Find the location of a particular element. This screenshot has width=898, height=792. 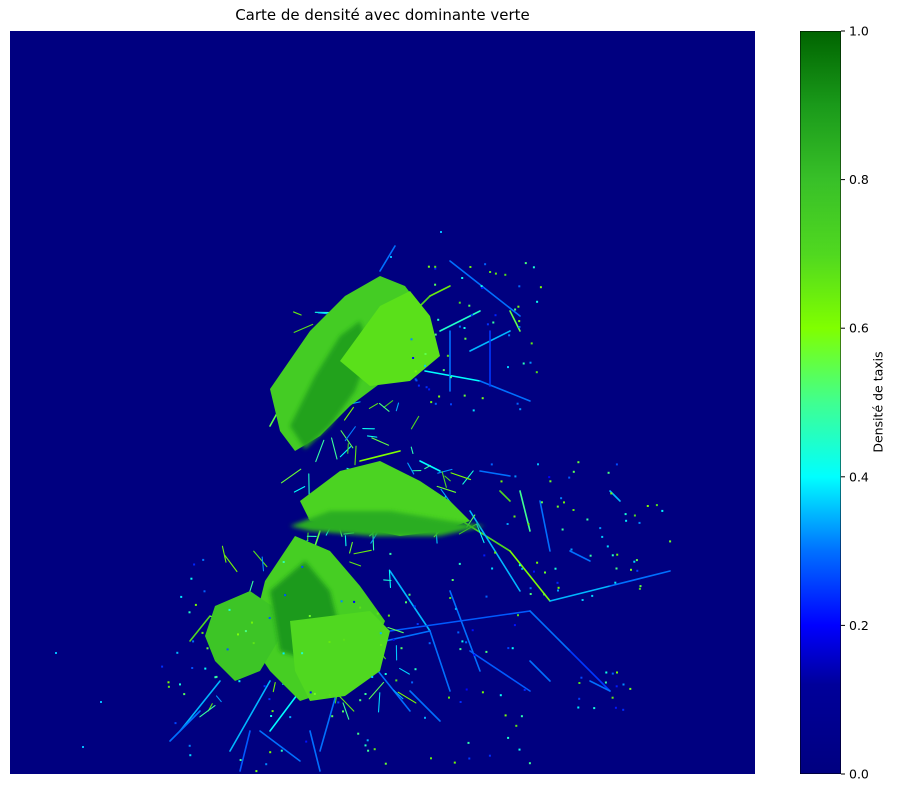

region-lower-south is located at coordinates (340, 656).